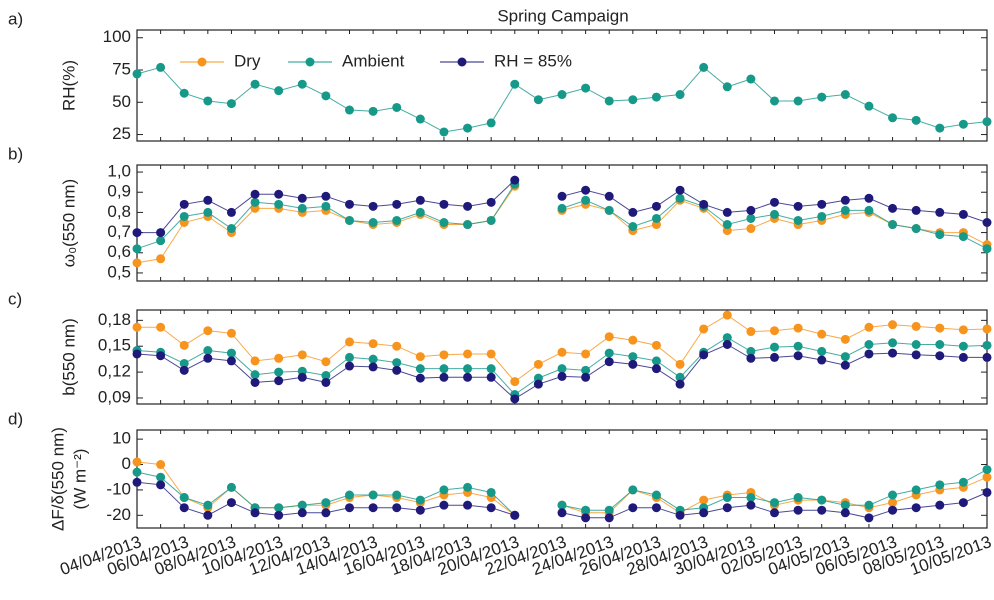 The image size is (994, 600). What do you see at coordinates (247, 60) in the screenshot?
I see `legend-label: Dry` at bounding box center [247, 60].